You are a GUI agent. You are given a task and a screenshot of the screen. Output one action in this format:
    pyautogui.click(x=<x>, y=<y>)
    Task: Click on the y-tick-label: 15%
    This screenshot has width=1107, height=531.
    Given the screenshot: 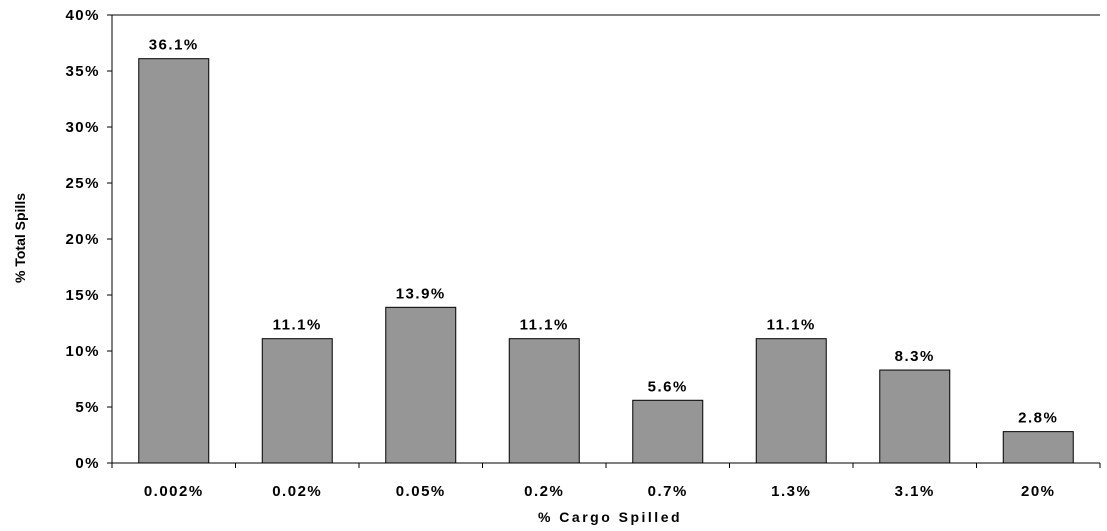 What is the action you would take?
    pyautogui.click(x=82, y=295)
    